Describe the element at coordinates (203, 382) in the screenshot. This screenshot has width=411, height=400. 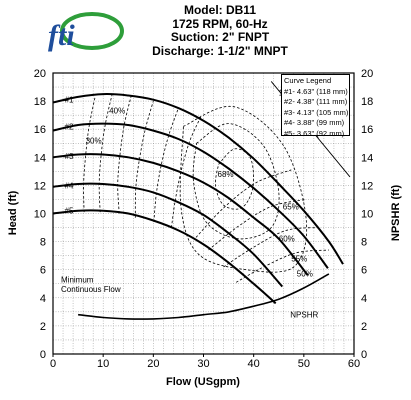
I see `x-axis-title: Flow (USgpm)` at that location.